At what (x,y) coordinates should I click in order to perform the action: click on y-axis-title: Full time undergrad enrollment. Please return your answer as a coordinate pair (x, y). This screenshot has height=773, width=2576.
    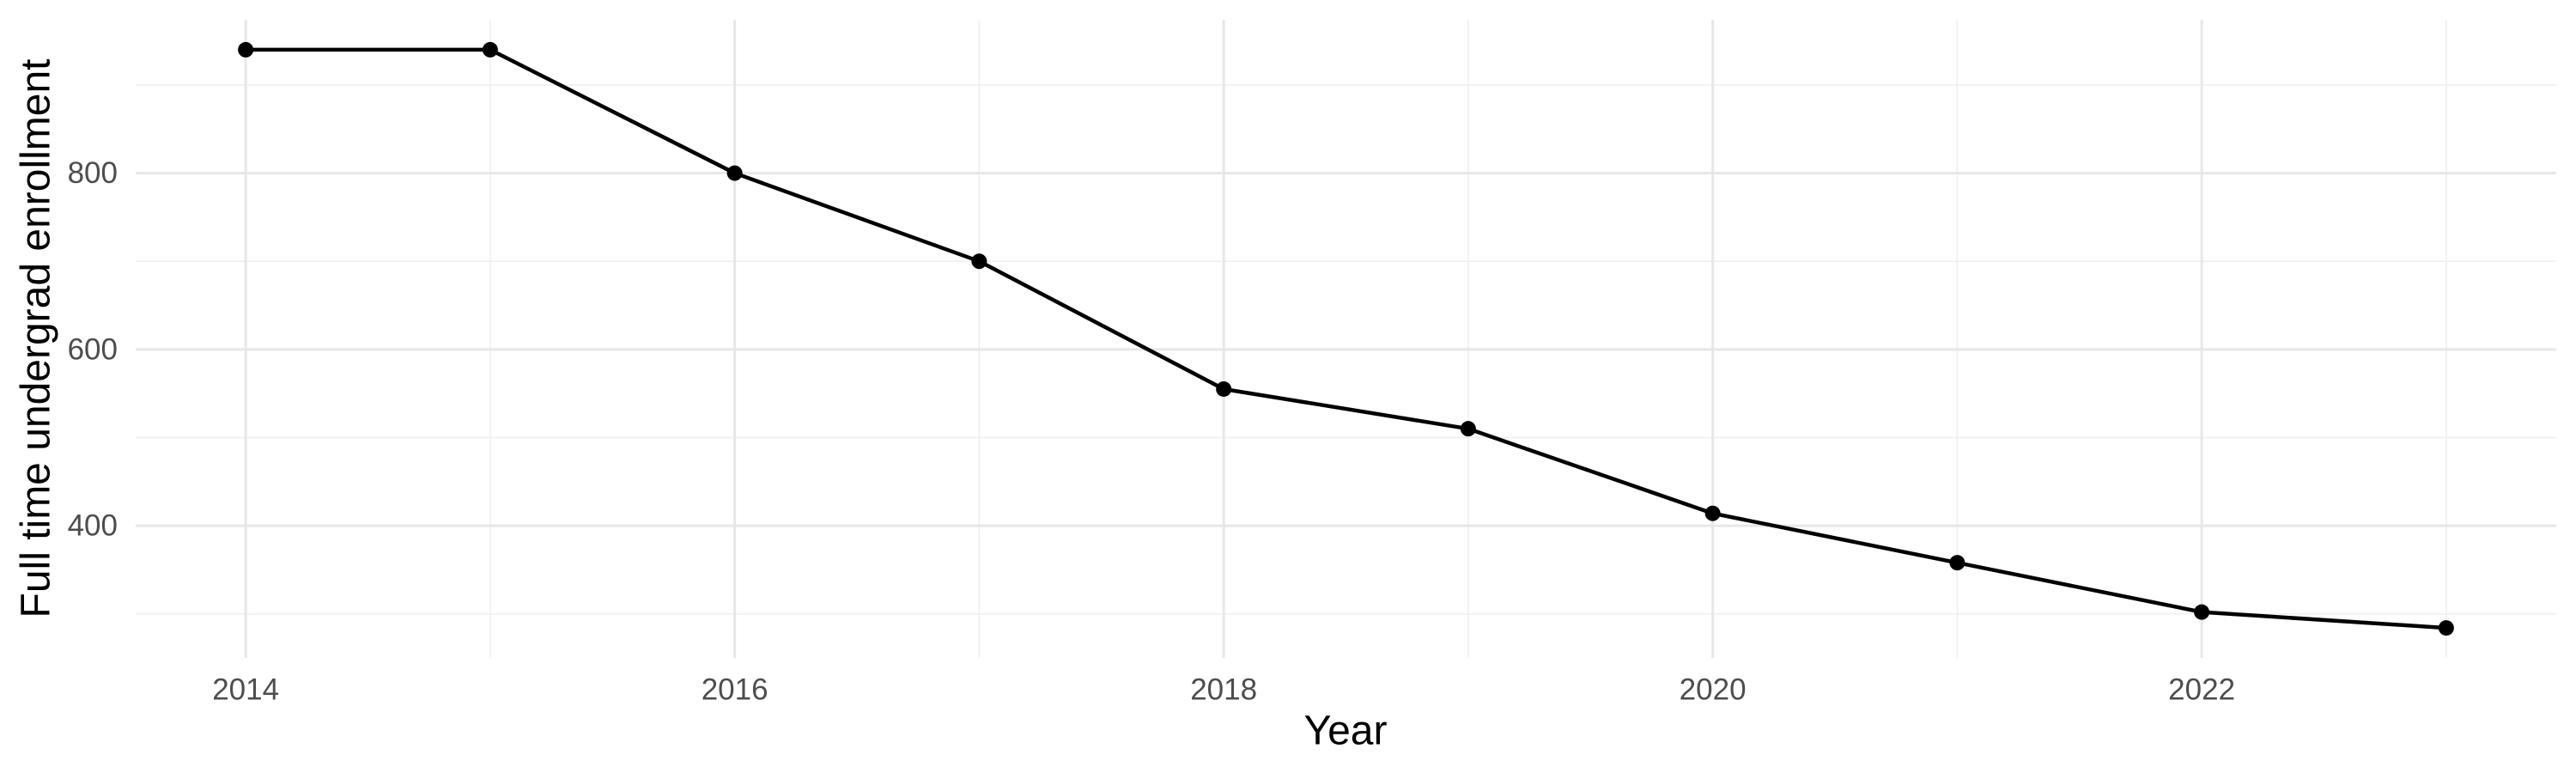
    Looking at the image, I should click on (36, 338).